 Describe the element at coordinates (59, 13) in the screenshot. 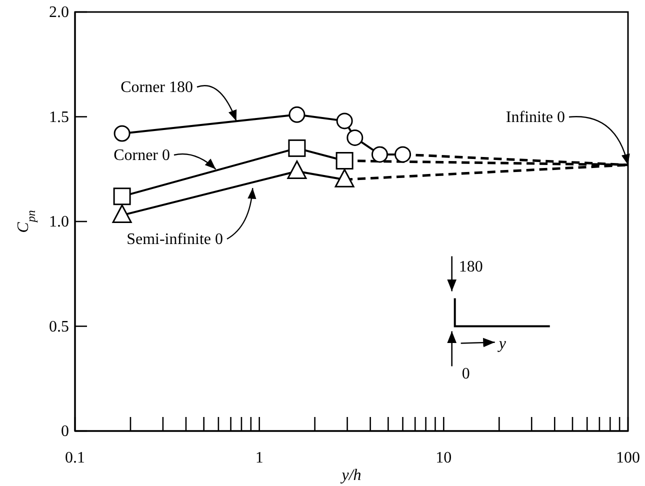

I see `y-tick-label: 2.0` at that location.